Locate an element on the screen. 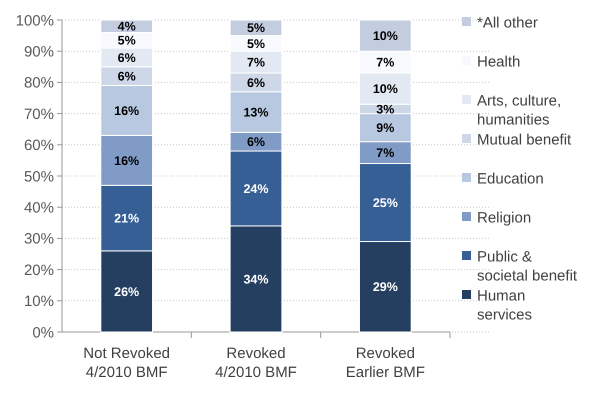 The image size is (615, 402). data-label: 26% is located at coordinates (127, 291).